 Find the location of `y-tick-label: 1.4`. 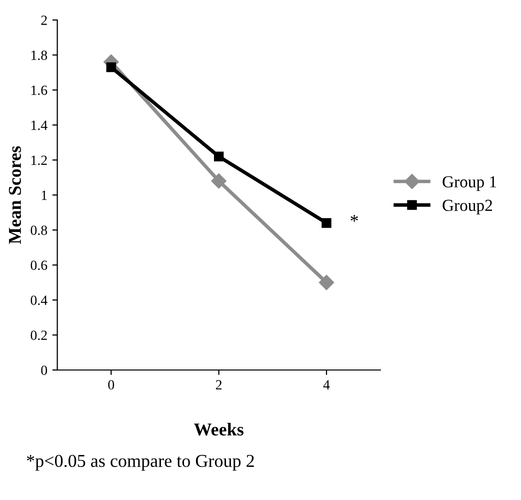

y-tick-label: 1.4 is located at coordinates (39, 125).